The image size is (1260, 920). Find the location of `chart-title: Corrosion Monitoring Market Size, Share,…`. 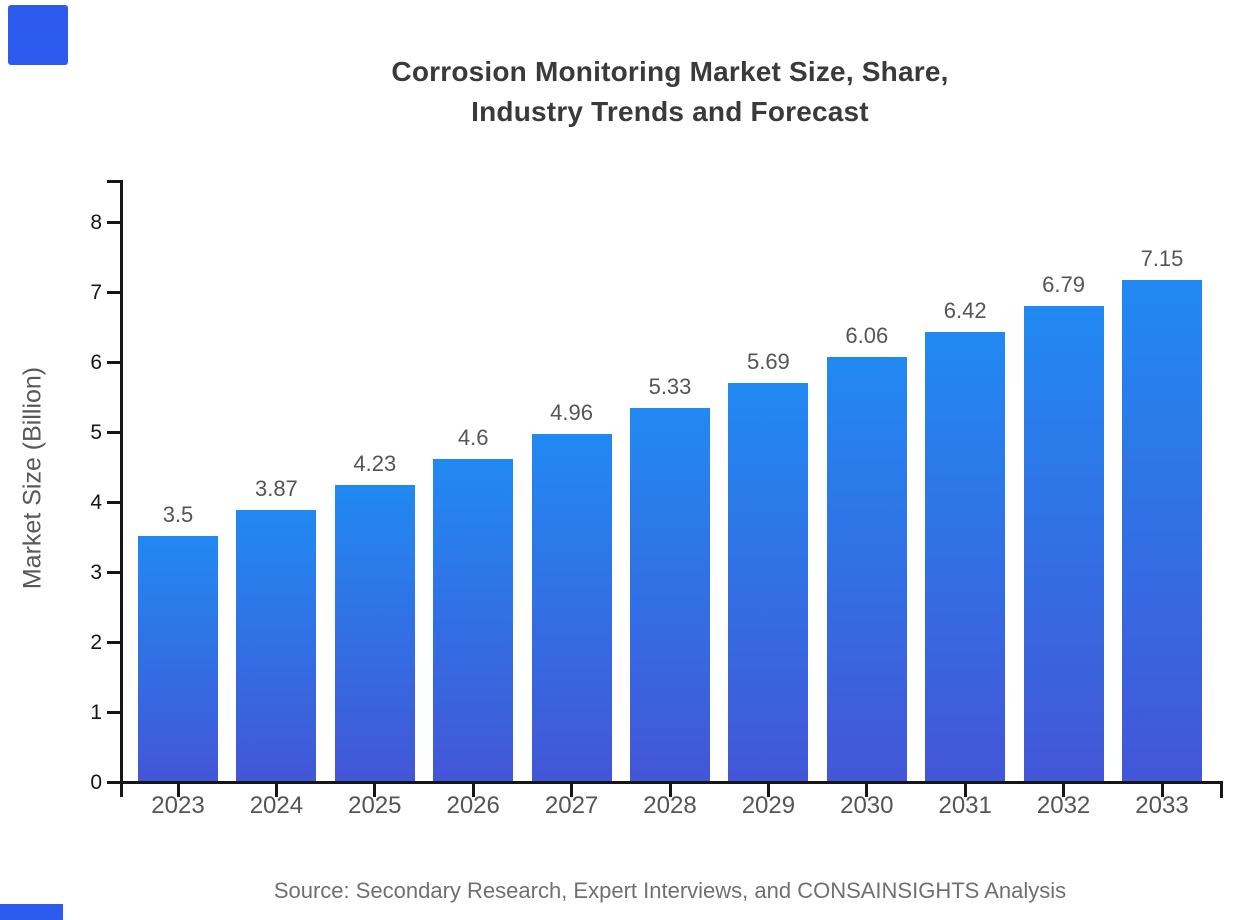

chart-title: Corrosion Monitoring Market Size, Share,… is located at coordinates (670, 92).